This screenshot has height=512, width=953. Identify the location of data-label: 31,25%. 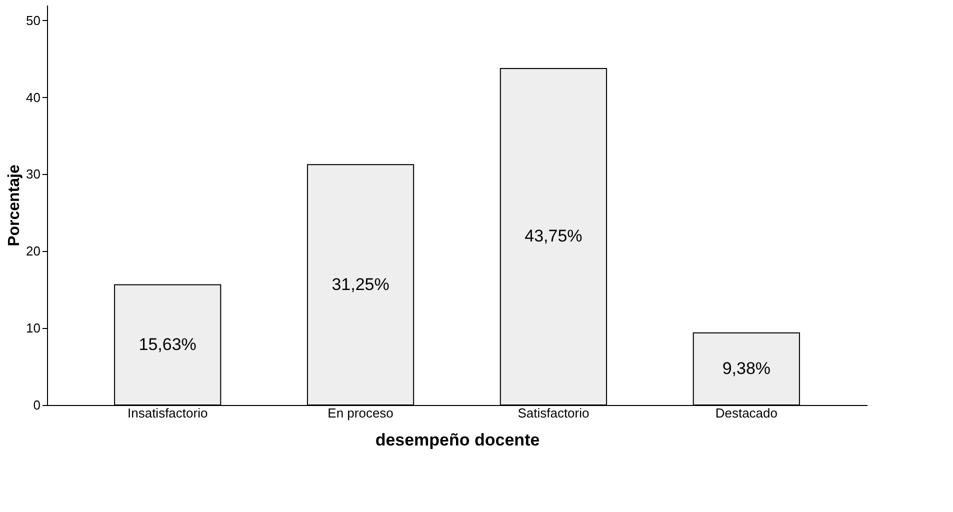
(361, 284).